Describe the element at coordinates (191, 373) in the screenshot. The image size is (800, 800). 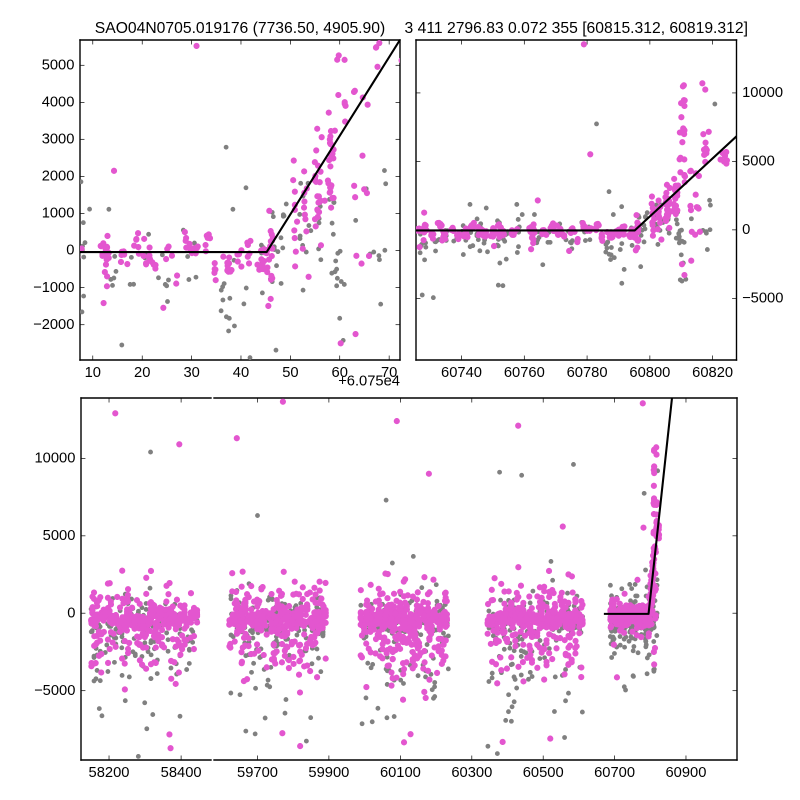
I see `svg-text: 30` at that location.